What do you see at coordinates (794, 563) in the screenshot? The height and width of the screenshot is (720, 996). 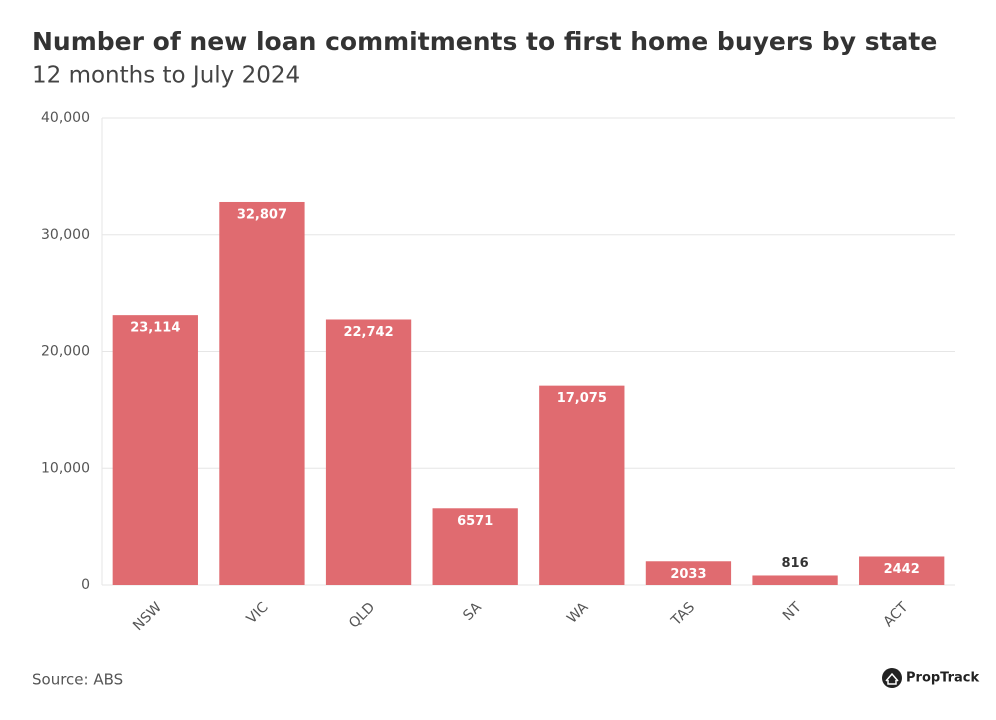 I see `value-label: 816` at bounding box center [794, 563].